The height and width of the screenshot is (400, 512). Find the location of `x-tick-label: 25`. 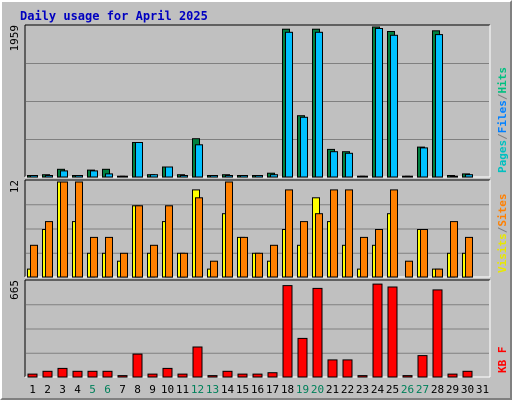

x-tick-label: 25 is located at coordinates (392, 389).